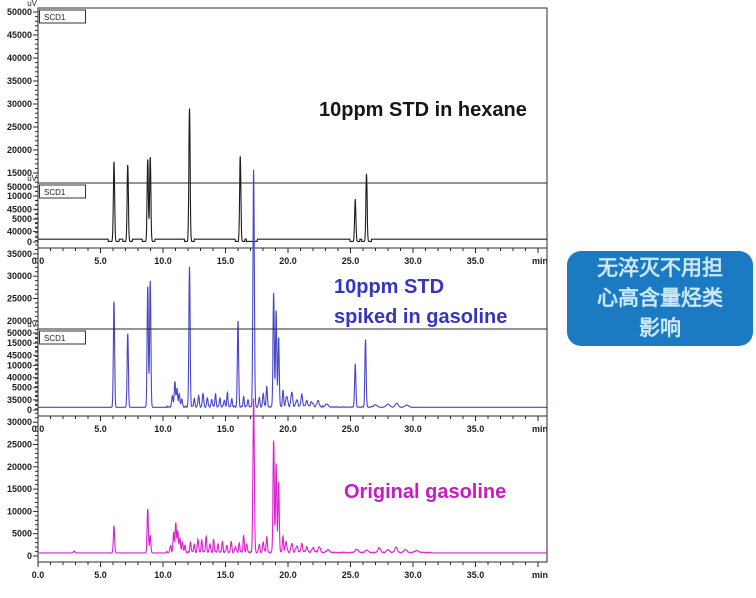 This screenshot has width=756, height=598. Describe the element at coordinates (425, 492) in the screenshot. I see `title-original-gasoline: Original gasoline` at that location.